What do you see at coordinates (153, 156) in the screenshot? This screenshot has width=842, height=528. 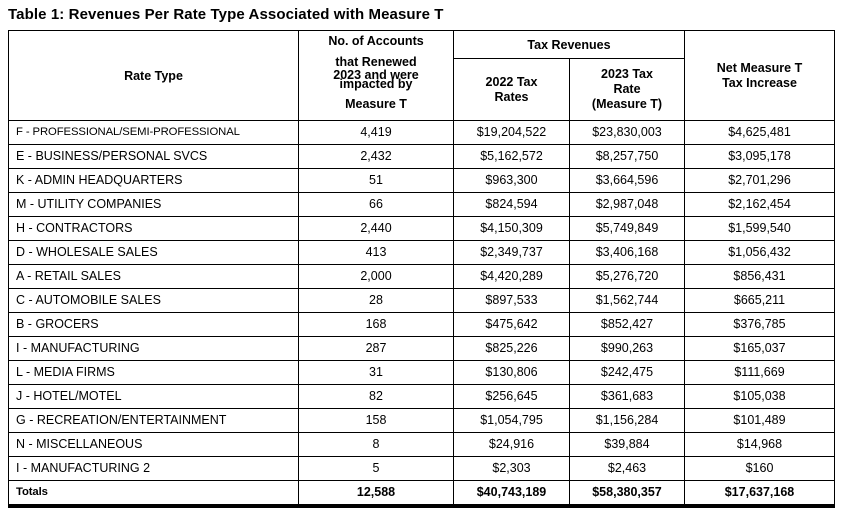 I see `cell-rate-type: E - BUSINESS/PERSONAL SVCS` at bounding box center [153, 156].